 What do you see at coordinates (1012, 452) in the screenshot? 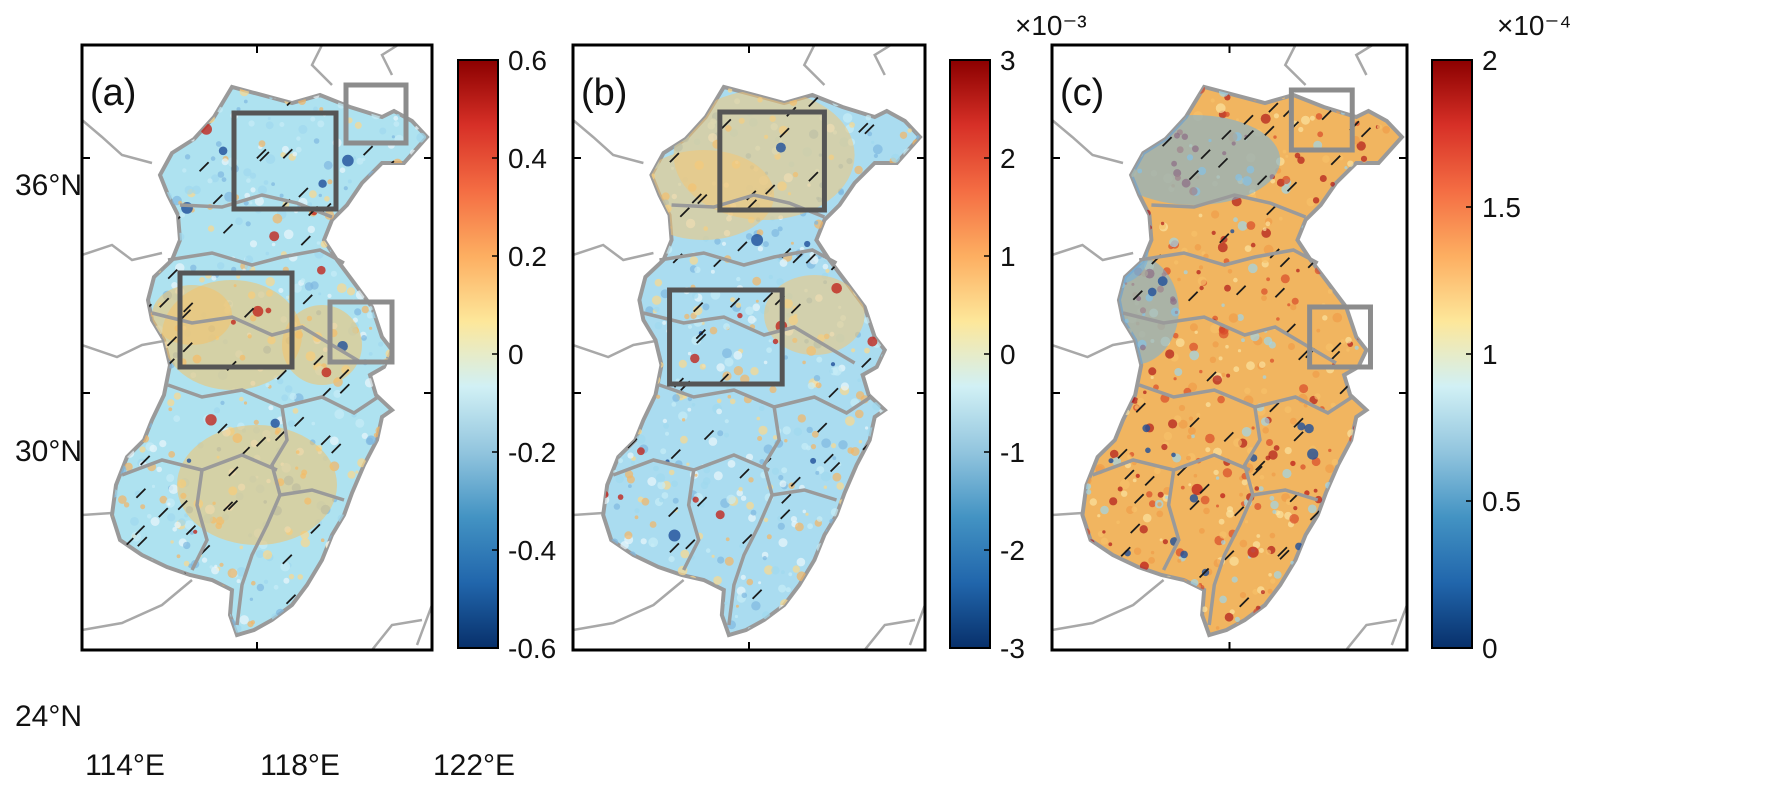
I see `colorbar-tick-label: -1` at bounding box center [1012, 452].